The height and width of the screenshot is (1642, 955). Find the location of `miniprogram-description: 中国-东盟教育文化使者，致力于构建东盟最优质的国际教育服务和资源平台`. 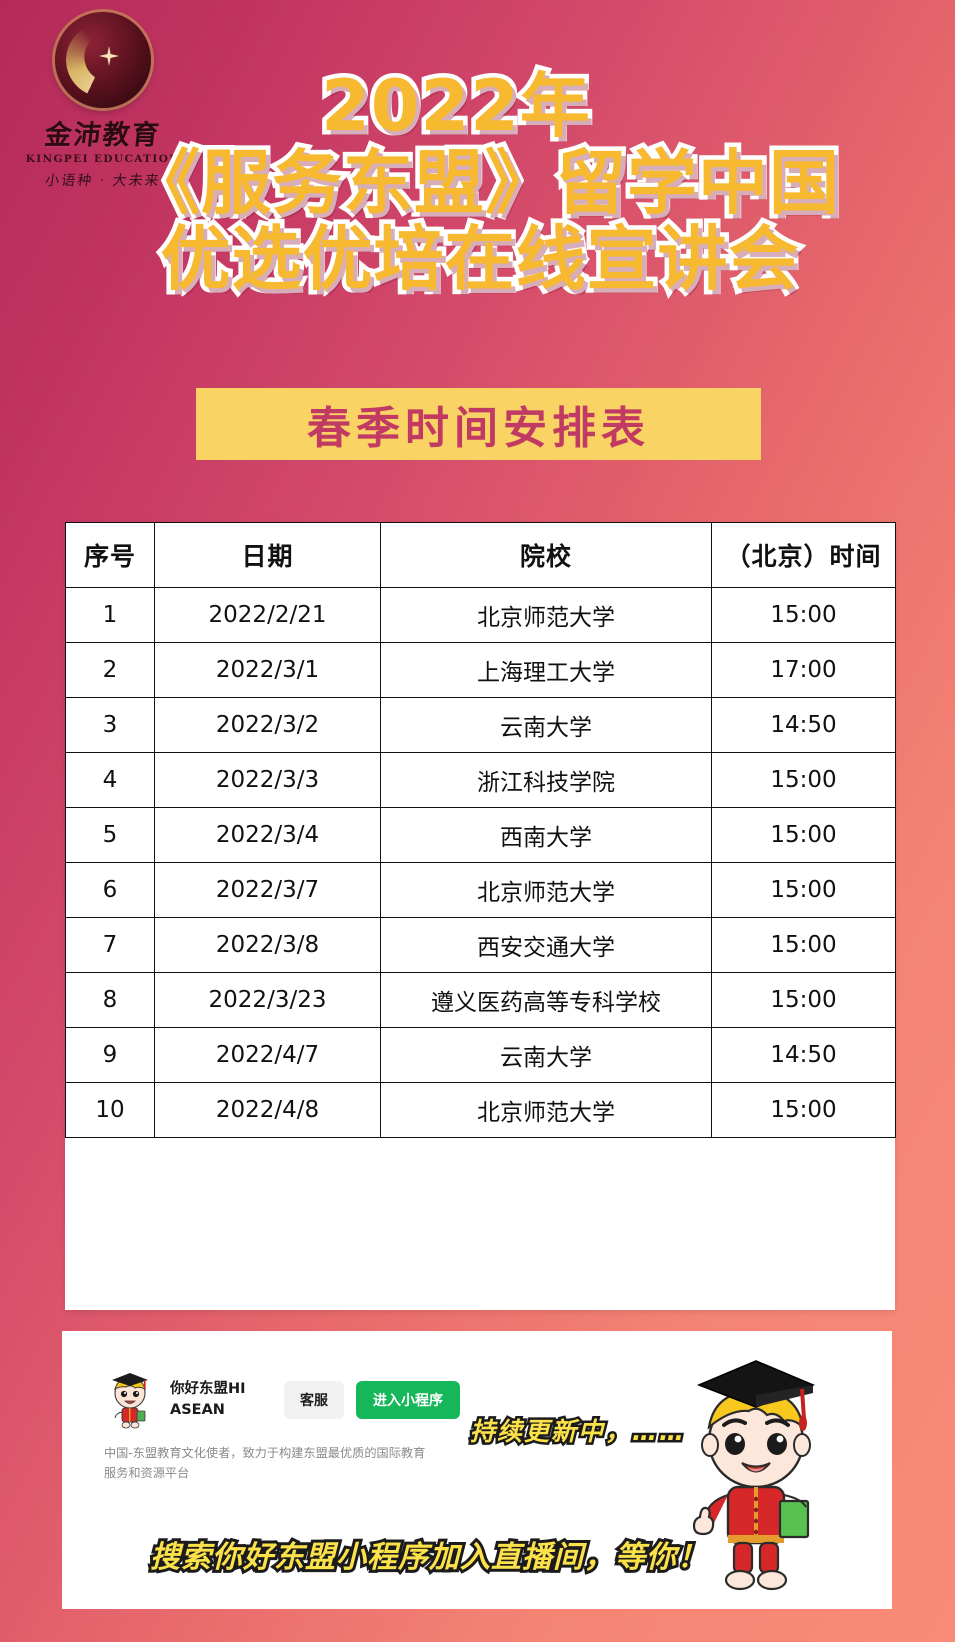

miniprogram-description: 中国-东盟教育文化使者，致力于构建东盟最优质的国际教育服务和资源平台 is located at coordinates (265, 1463).